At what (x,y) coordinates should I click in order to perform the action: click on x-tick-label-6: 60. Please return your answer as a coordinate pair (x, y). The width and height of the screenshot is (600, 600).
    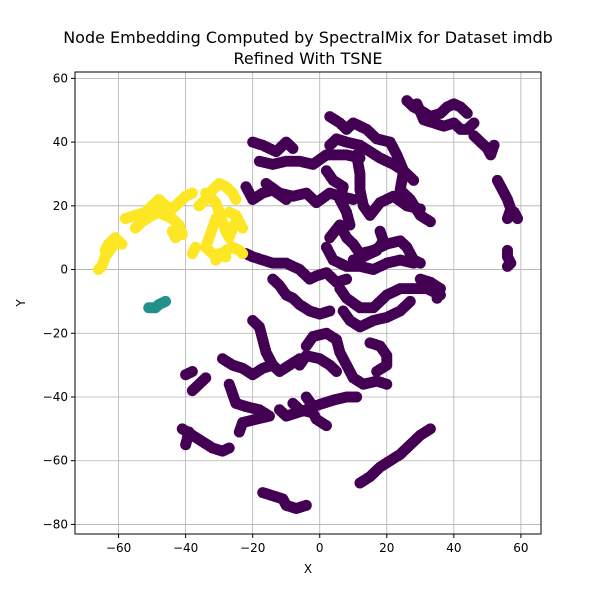
    Looking at the image, I should click on (520, 548).